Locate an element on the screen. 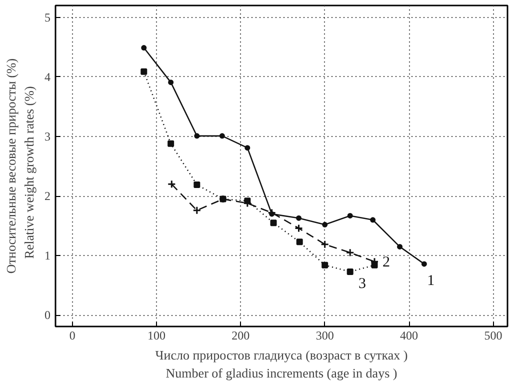 The width and height of the screenshot is (515, 386). x-tick-label: 400 is located at coordinates (409, 335).